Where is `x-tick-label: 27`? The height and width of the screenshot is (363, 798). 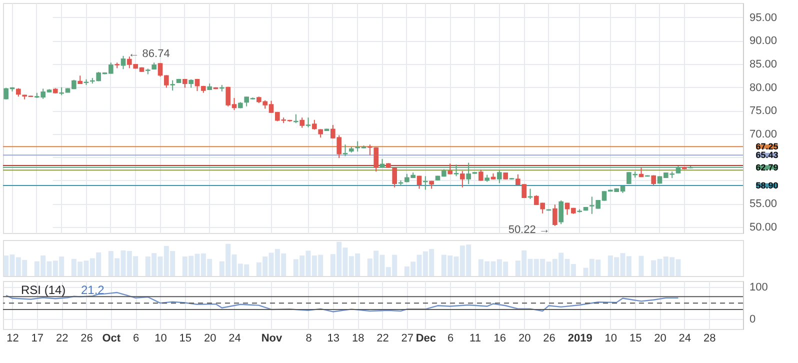
x-tick-label: 27 is located at coordinates (407, 338).